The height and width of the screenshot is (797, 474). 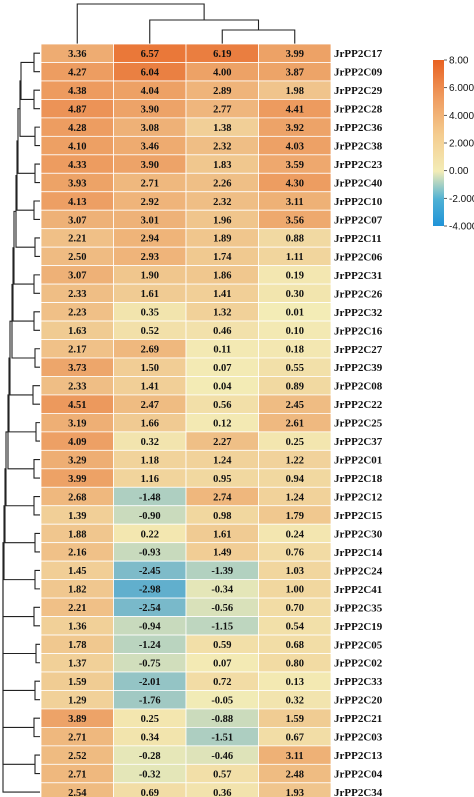 I want to click on cell-value-label: 0.76, so click(x=295, y=553).